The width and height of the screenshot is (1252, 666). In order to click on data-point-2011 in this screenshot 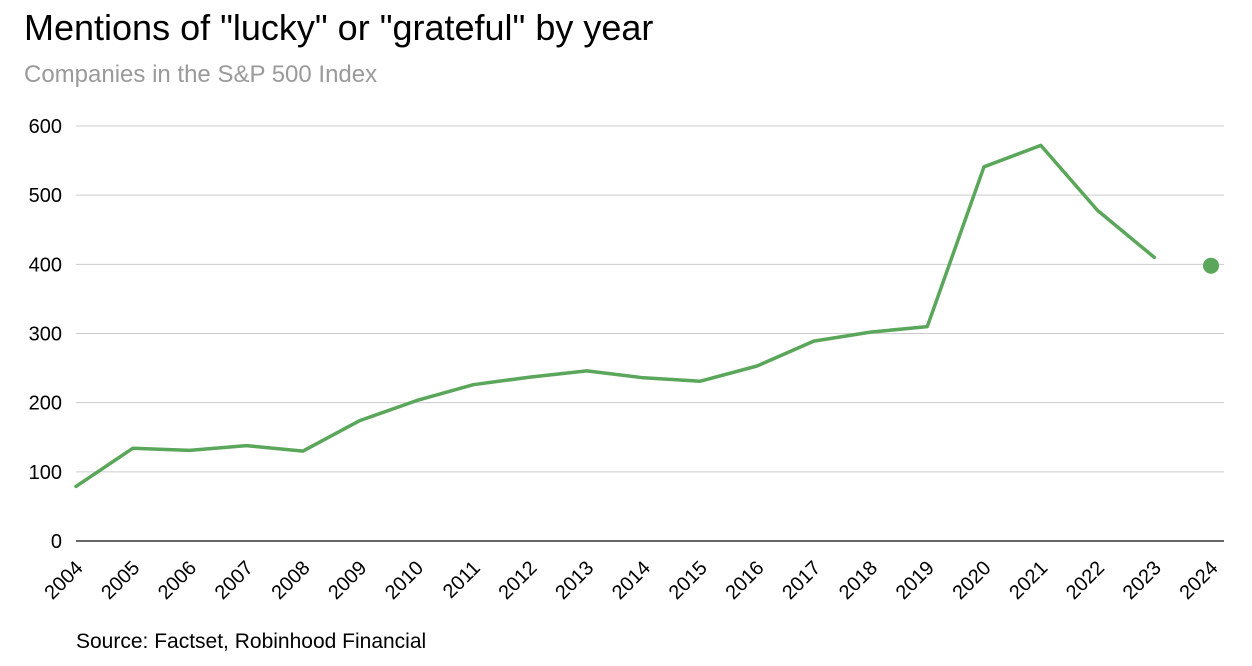, I will do `click(473, 384)`.